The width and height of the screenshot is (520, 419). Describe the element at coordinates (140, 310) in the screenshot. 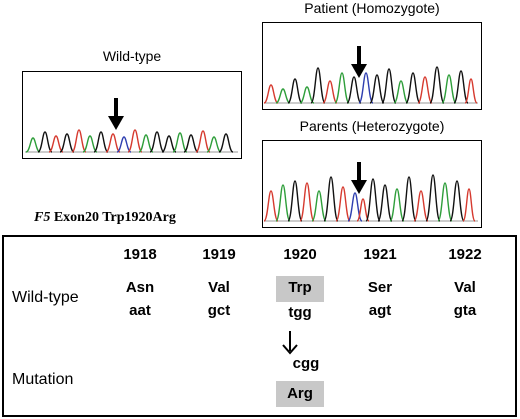

I see `codon-1918: aat` at that location.